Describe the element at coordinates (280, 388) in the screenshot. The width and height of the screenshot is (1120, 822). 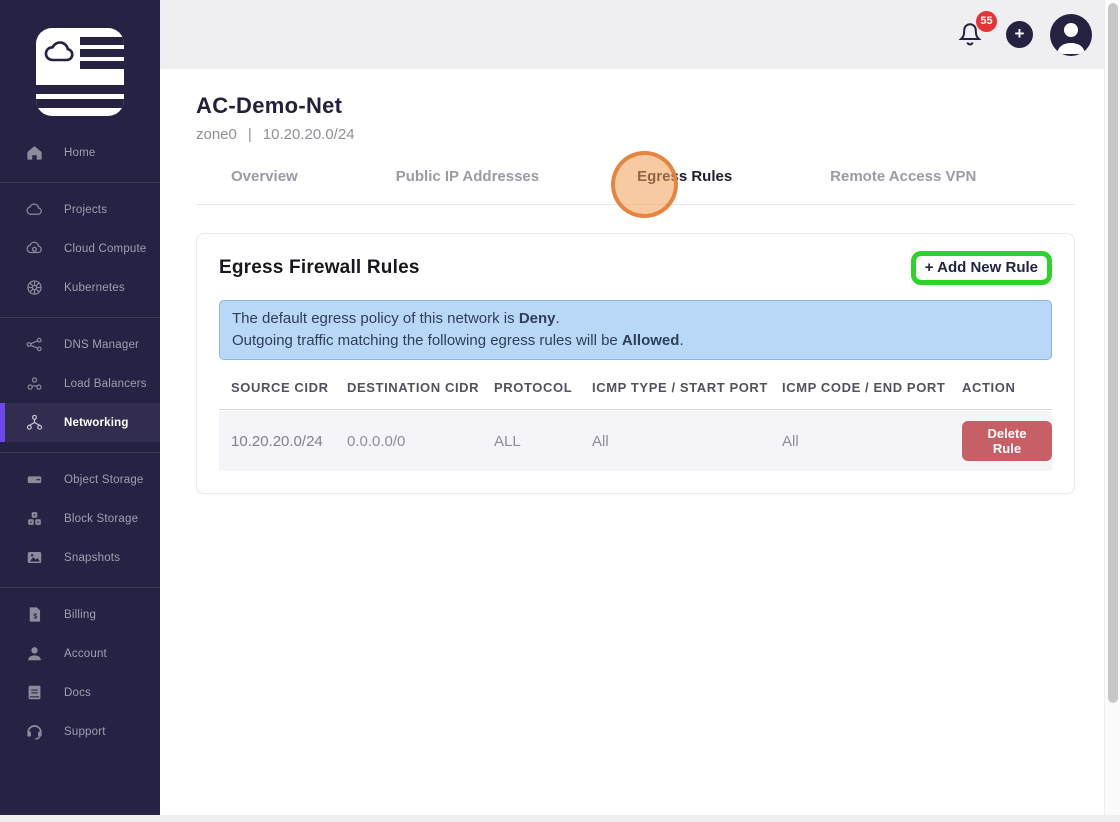
I see `col-source-cidr: SOURCE CIDR` at that location.